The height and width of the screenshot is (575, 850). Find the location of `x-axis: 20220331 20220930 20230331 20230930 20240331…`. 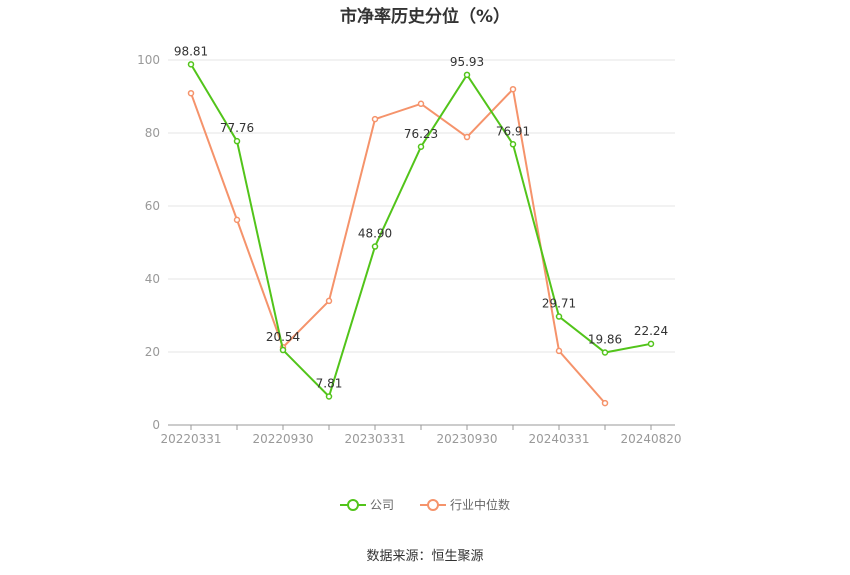

x-axis: 20220331 20220930 20230331 20230930 20240331… is located at coordinates (421, 435).